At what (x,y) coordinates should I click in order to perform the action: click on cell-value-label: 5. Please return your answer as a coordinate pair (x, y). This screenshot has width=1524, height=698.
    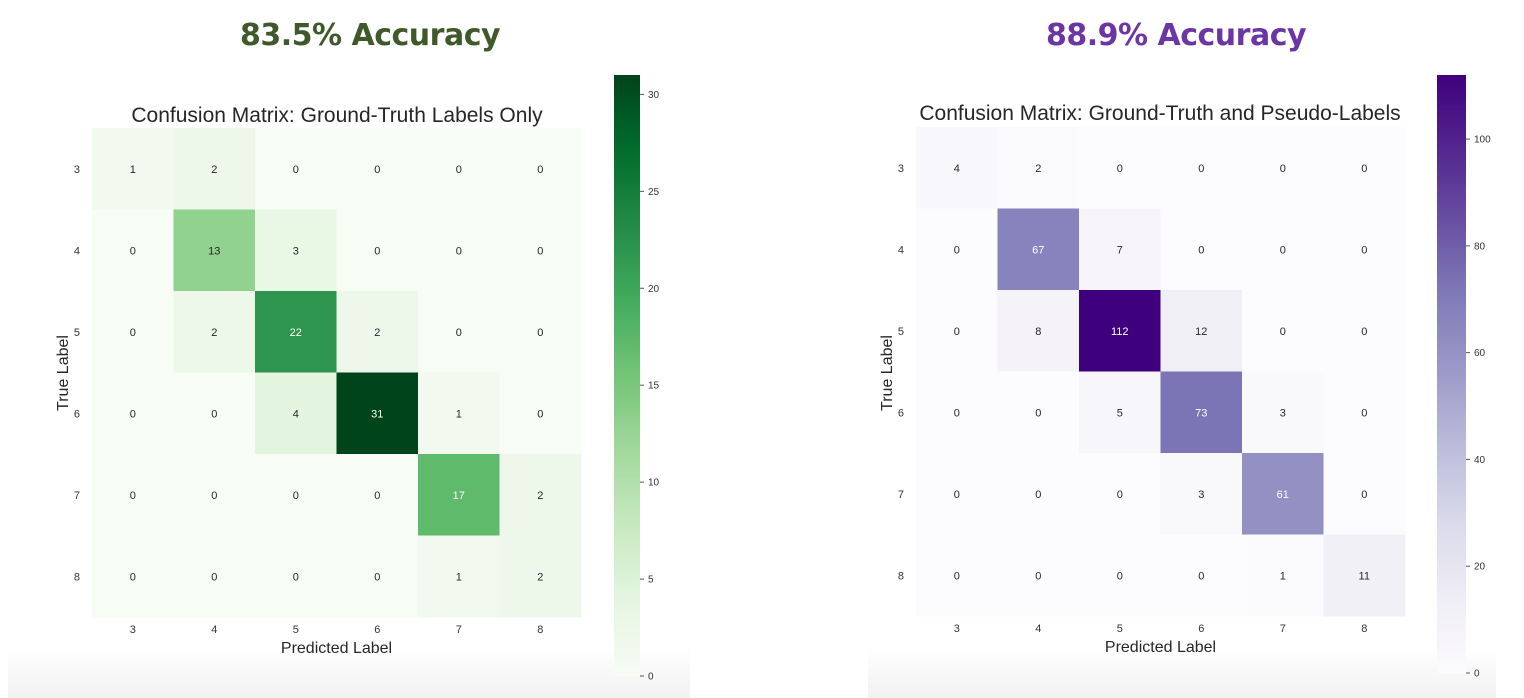
    Looking at the image, I should click on (1120, 413).